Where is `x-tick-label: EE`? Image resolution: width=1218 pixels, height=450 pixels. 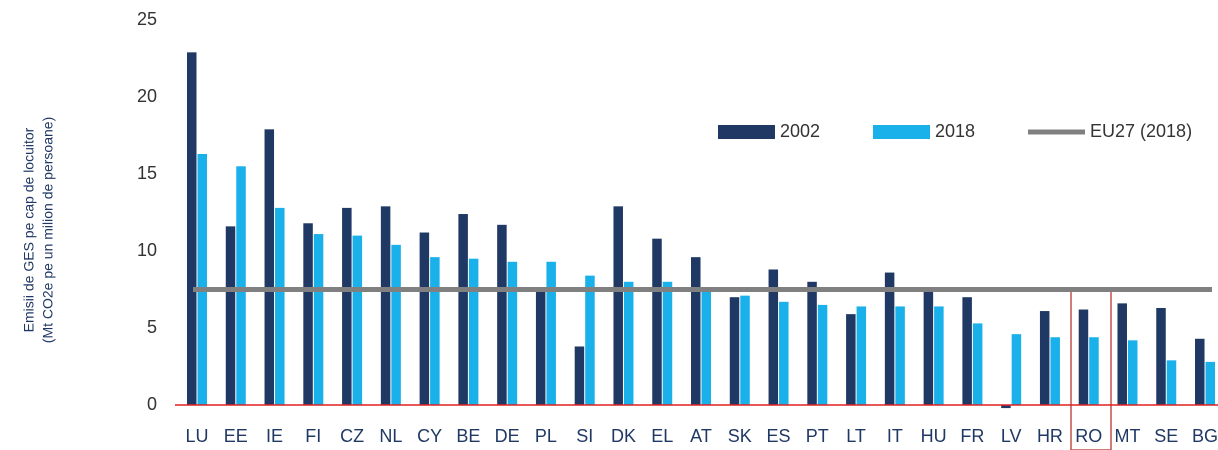
x-tick-label: EE is located at coordinates (236, 436).